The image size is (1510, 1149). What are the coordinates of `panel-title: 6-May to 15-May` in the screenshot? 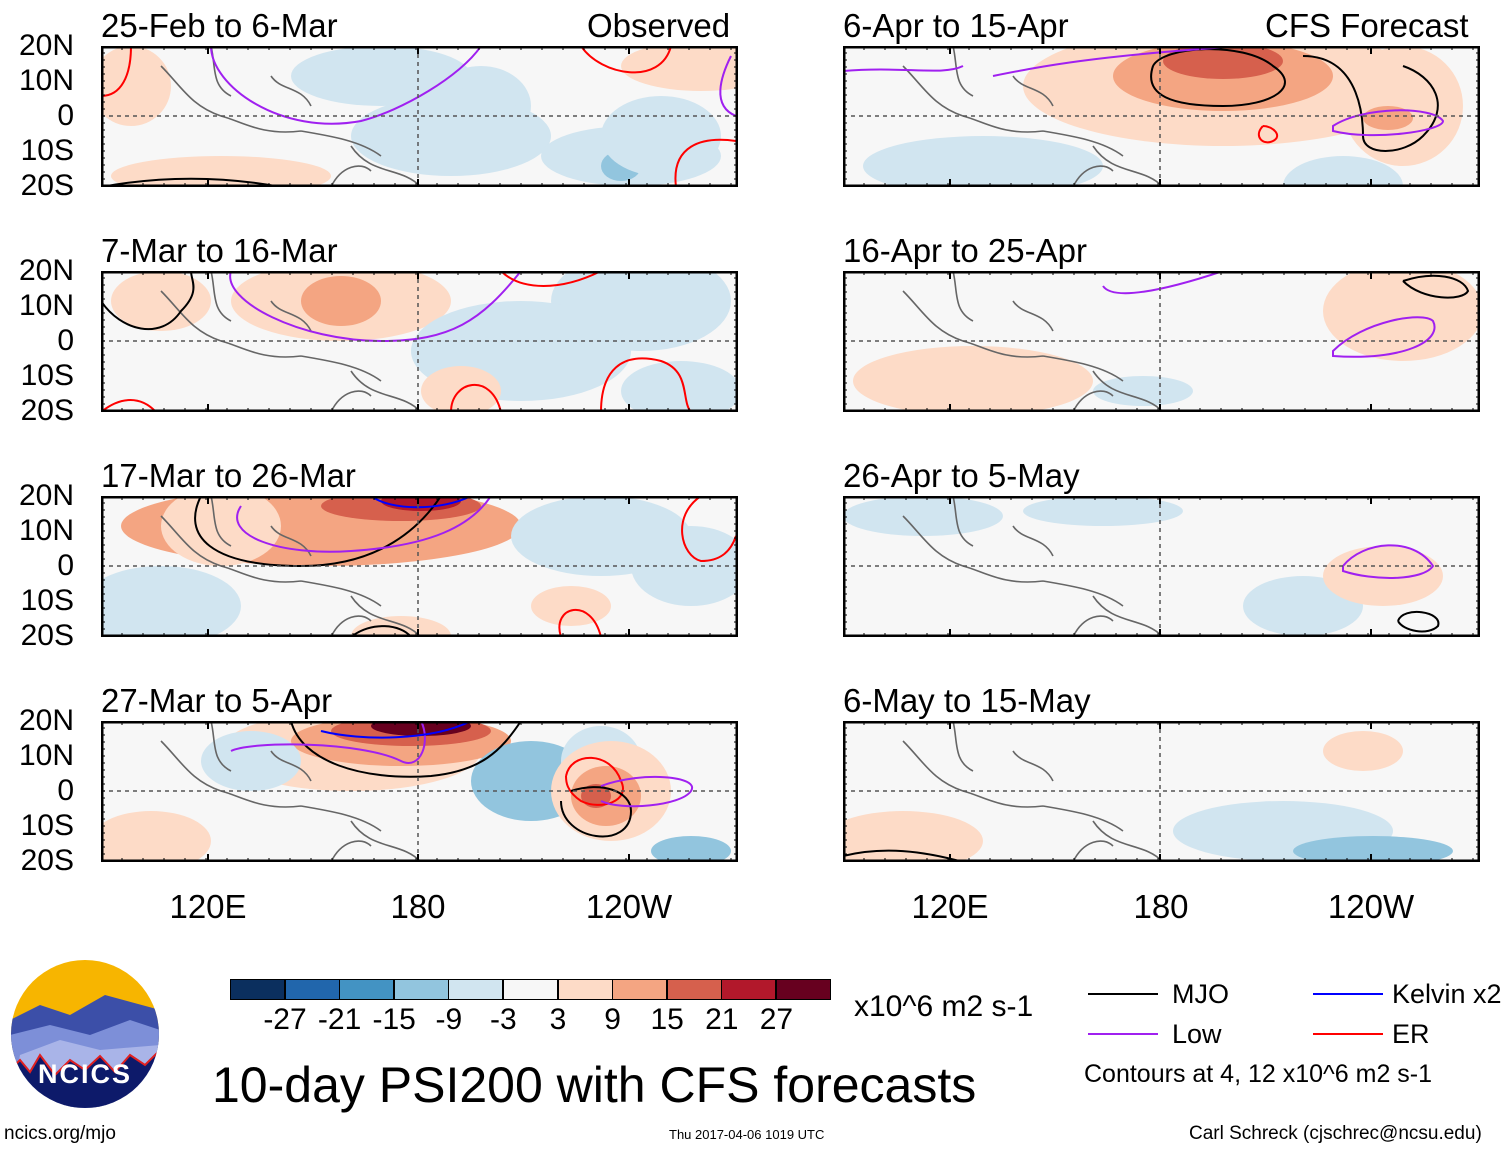 It's located at (967, 700).